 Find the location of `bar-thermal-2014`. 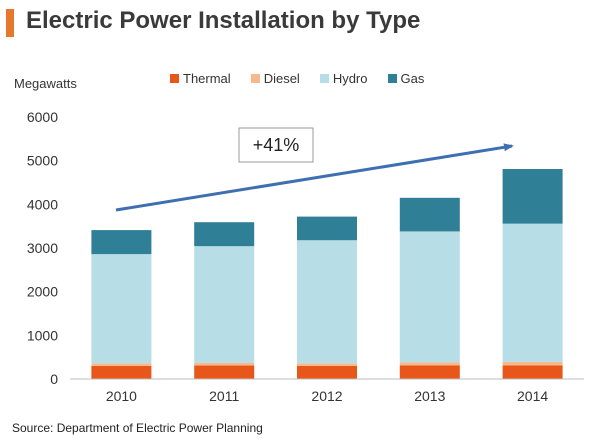

bar-thermal-2014 is located at coordinates (532, 372).